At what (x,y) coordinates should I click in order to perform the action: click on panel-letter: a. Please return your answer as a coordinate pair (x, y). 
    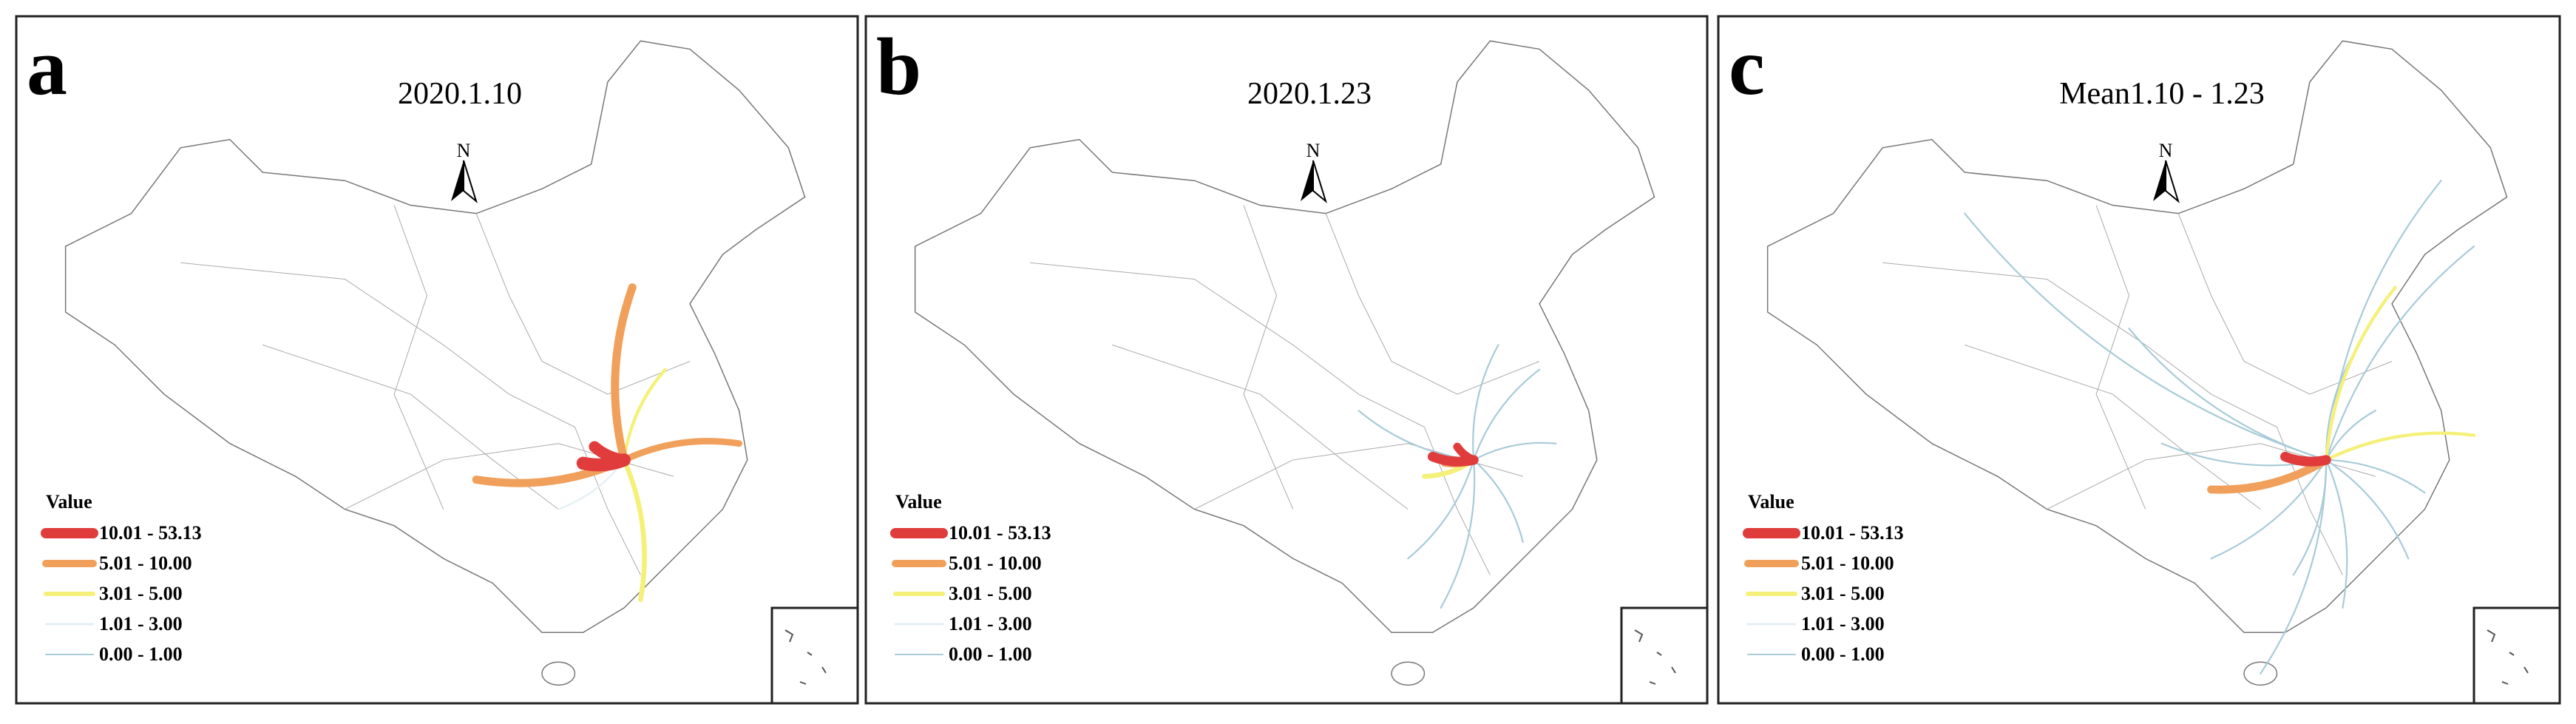
    Looking at the image, I should click on (47, 66).